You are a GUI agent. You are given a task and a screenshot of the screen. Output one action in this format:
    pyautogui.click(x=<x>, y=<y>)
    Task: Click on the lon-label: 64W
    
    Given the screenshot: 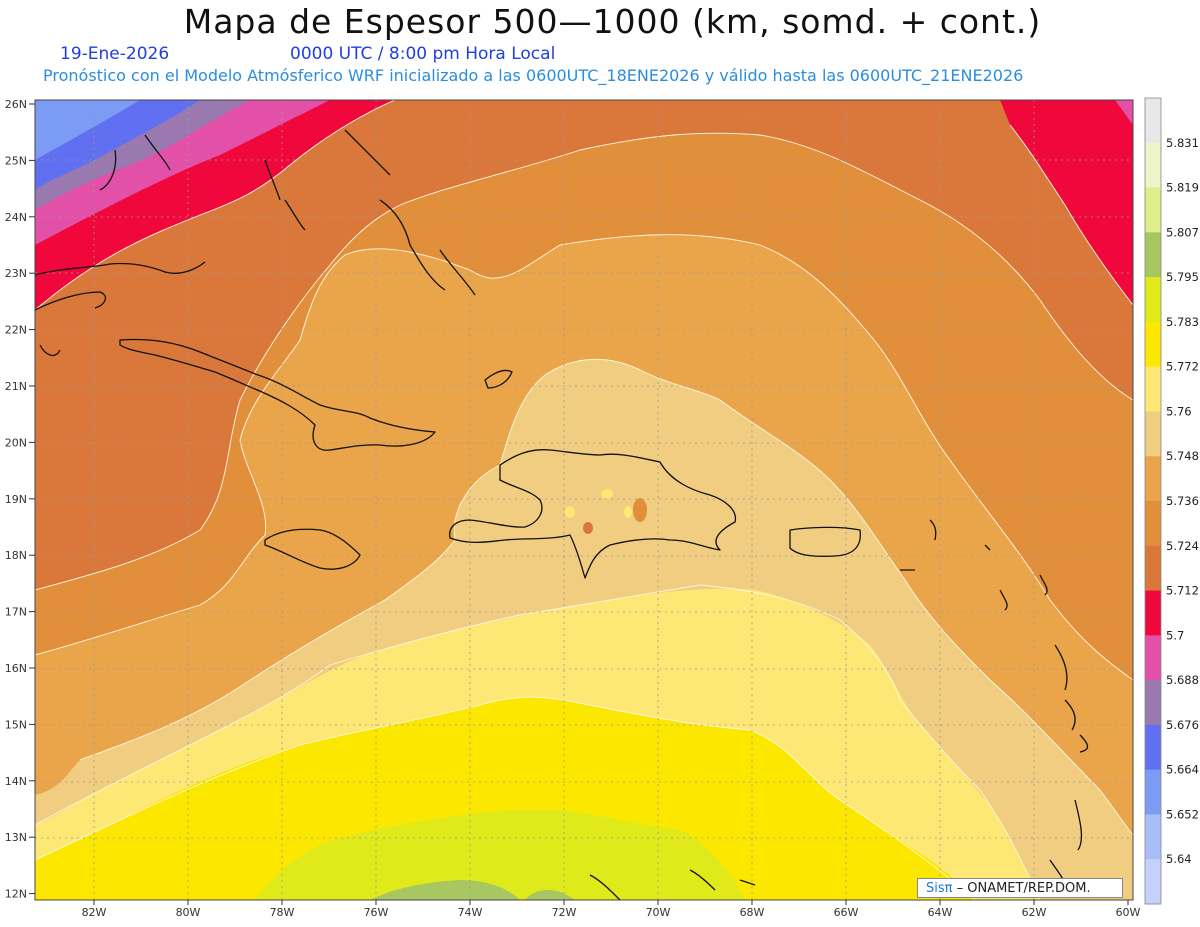 What is the action you would take?
    pyautogui.click(x=940, y=912)
    